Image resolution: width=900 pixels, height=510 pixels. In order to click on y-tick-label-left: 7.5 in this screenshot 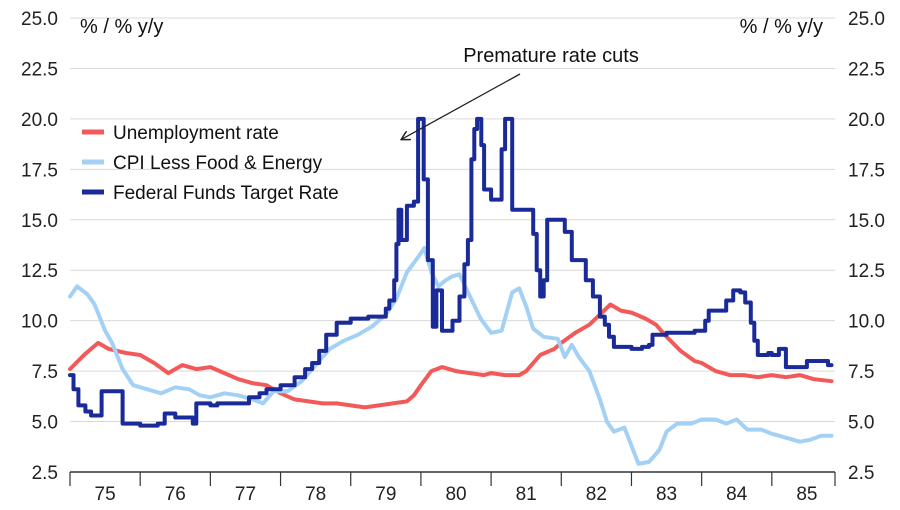, I will do `click(45, 372)`.